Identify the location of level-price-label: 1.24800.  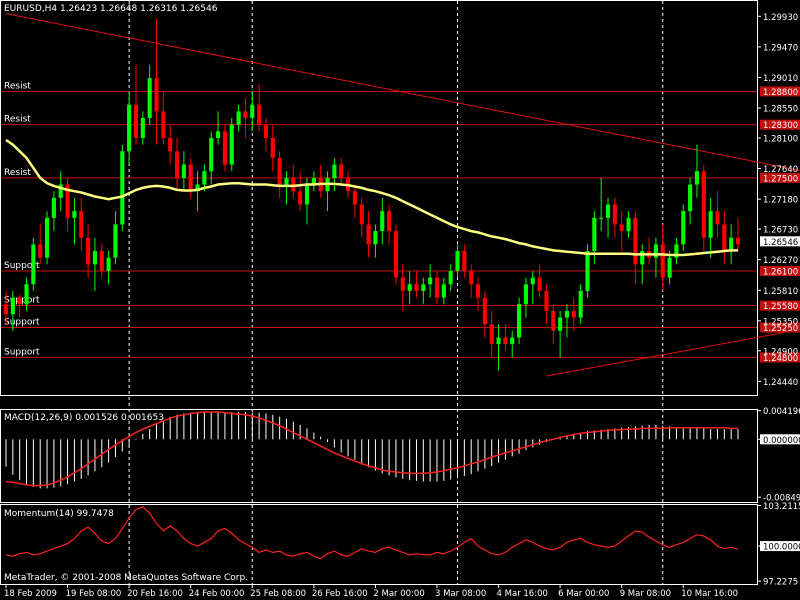
(780, 359).